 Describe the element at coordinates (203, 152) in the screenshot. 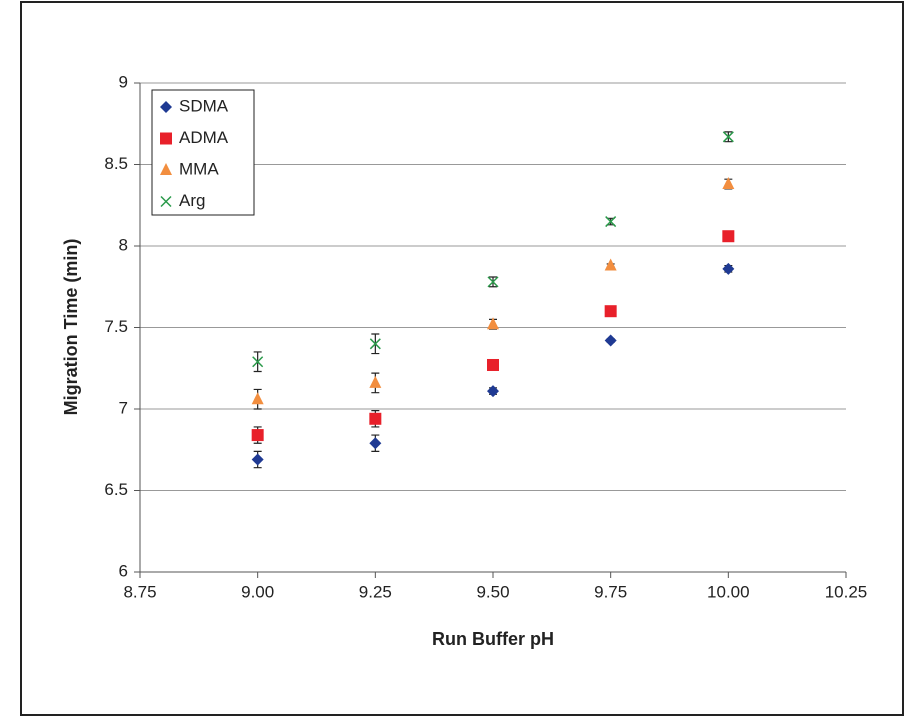

I see `legend-box` at that location.